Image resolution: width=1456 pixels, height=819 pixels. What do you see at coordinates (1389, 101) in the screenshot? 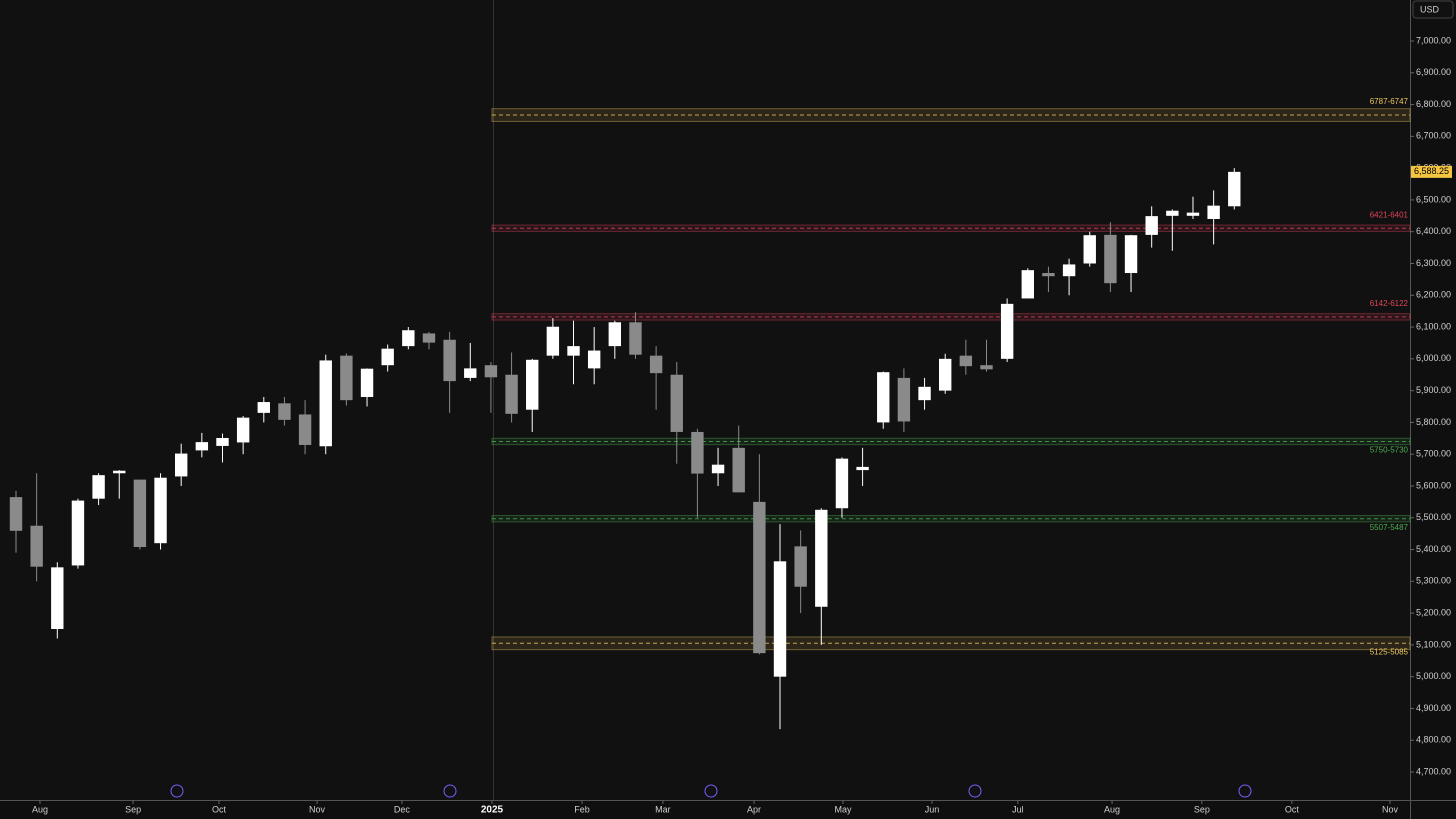
I see `zone-label: 6787-6747` at bounding box center [1389, 101].